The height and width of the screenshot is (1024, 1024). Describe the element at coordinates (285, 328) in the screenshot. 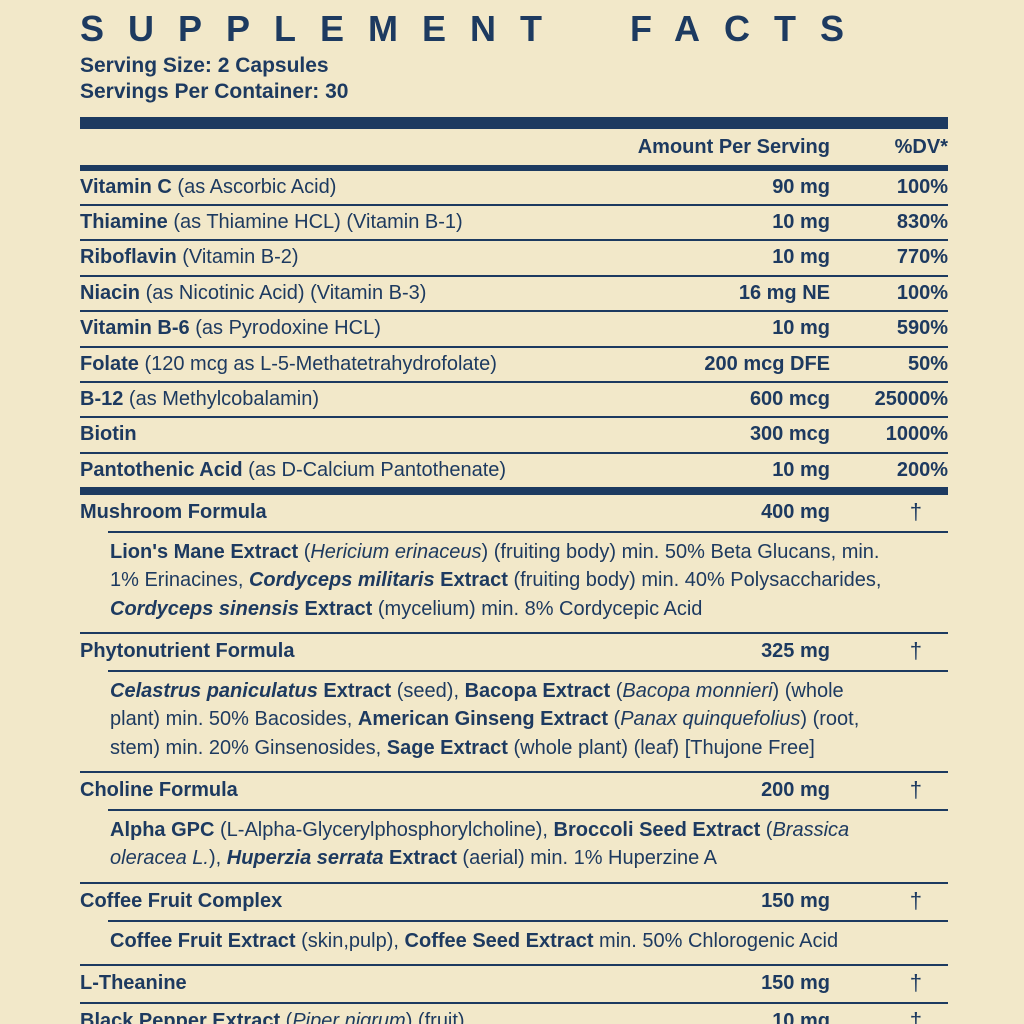

I see `text-segment: (as Pyrodoxine HCL)` at that location.